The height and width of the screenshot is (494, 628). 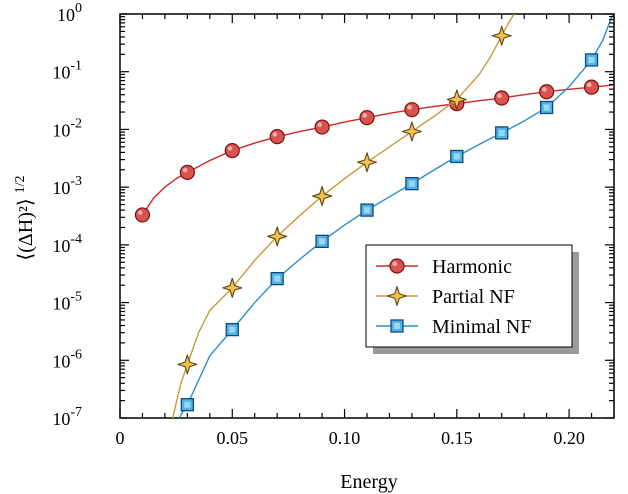 What do you see at coordinates (76, 239) in the screenshot?
I see `y-tick-label-exponent: -4` at bounding box center [76, 239].